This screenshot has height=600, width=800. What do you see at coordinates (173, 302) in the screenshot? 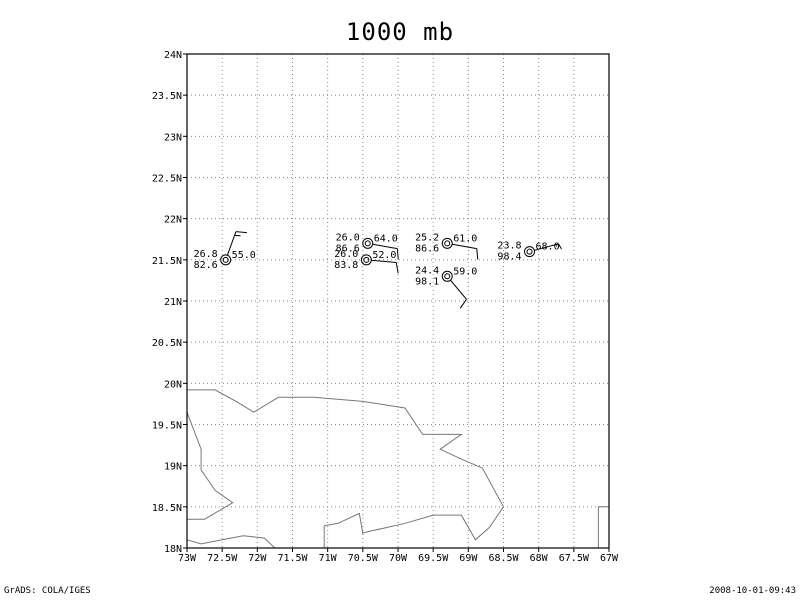
I see `y-tick-label: 21N` at bounding box center [173, 302].